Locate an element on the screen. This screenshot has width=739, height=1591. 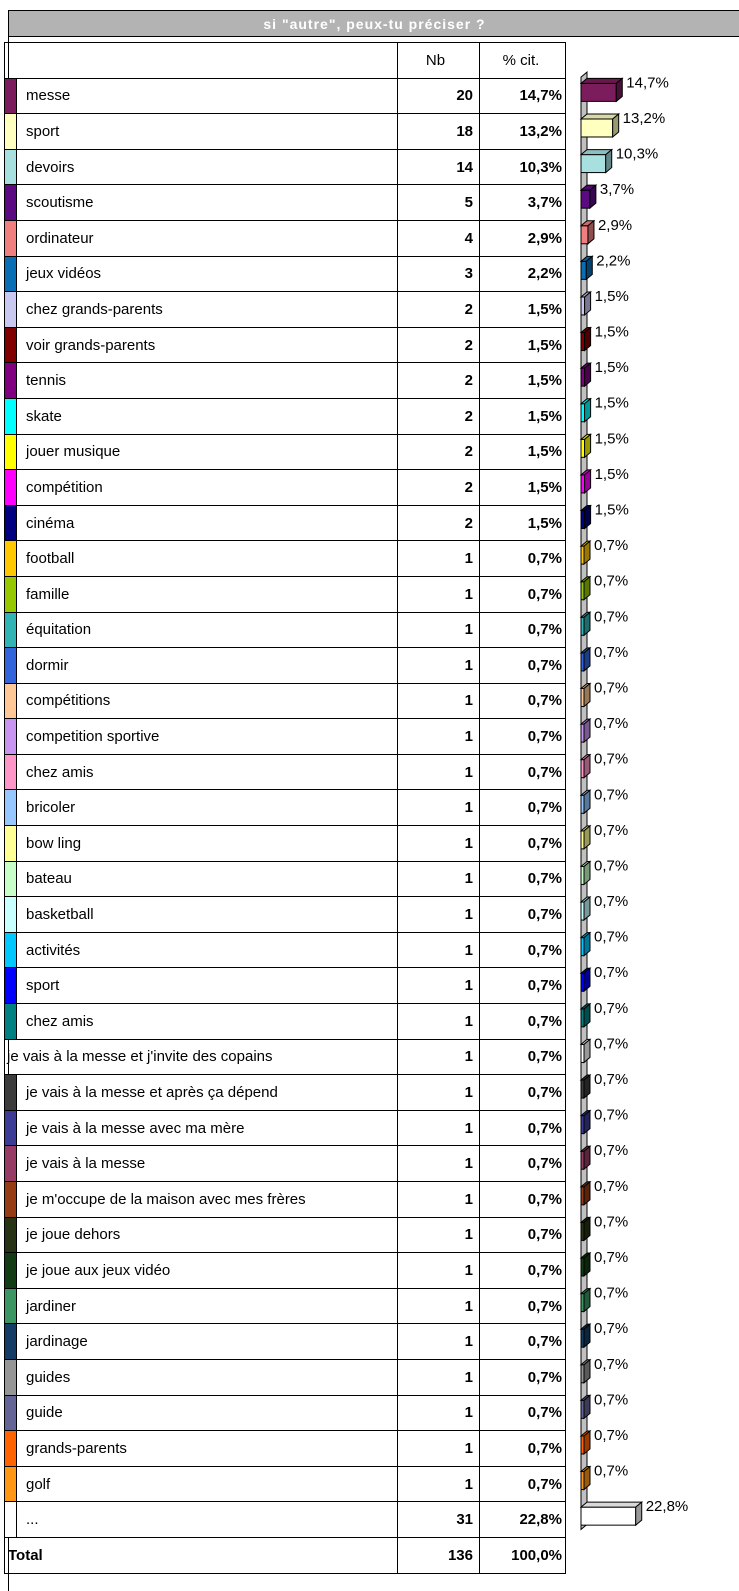
row-label: scoutisme is located at coordinates (60, 203).